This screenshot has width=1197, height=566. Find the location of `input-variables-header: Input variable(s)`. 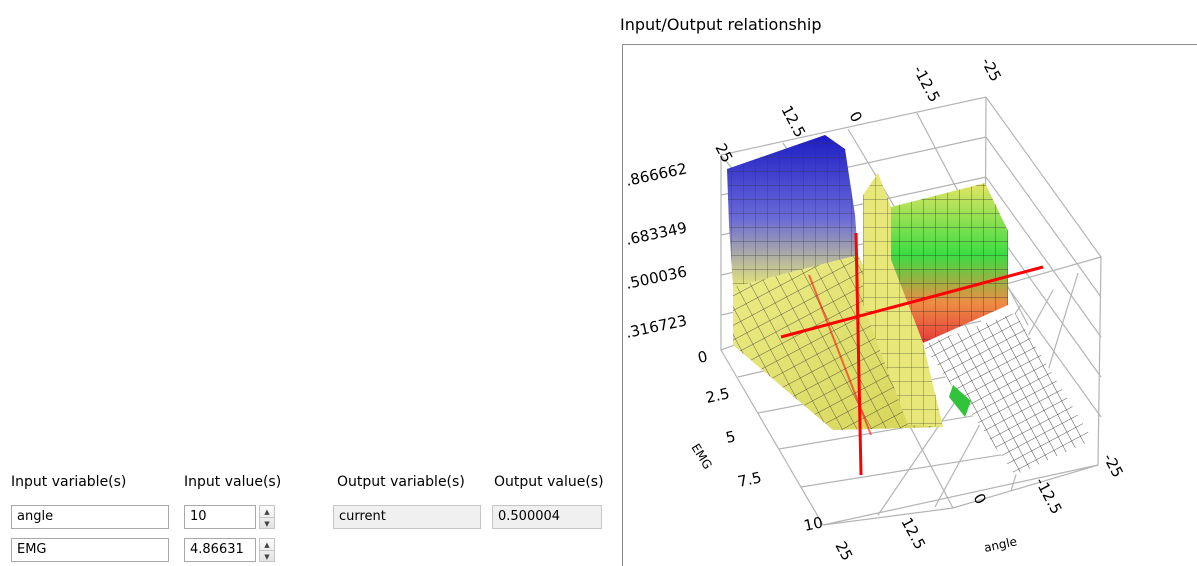

input-variables-header: Input variable(s) is located at coordinates (69, 482).